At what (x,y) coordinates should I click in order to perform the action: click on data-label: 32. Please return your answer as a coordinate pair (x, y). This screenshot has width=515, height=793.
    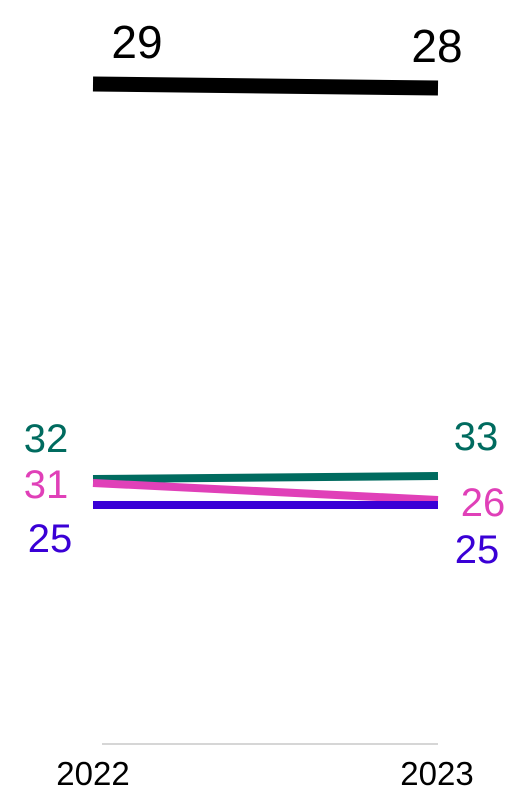
    Looking at the image, I should click on (46, 439).